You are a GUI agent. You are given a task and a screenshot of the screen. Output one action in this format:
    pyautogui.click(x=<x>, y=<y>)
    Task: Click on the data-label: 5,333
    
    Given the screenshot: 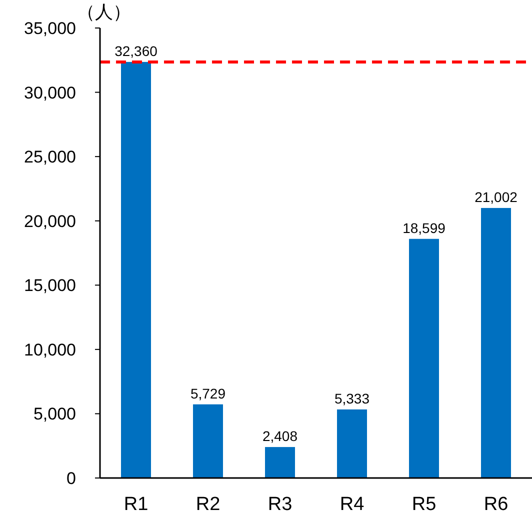 What is the action you would take?
    pyautogui.click(x=352, y=398)
    